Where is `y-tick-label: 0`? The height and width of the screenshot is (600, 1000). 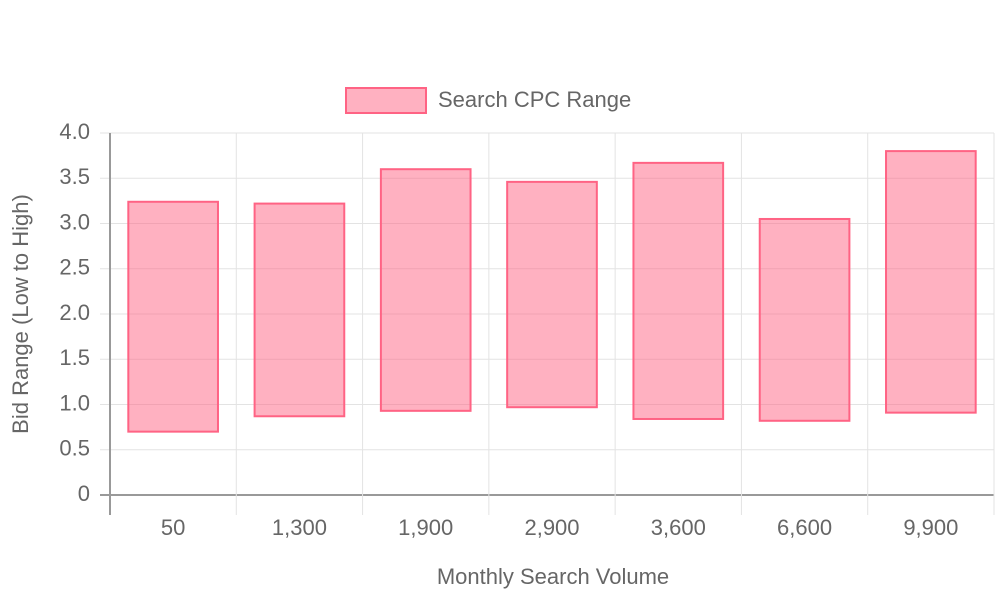 y-tick-label: 0 is located at coordinates (84, 493).